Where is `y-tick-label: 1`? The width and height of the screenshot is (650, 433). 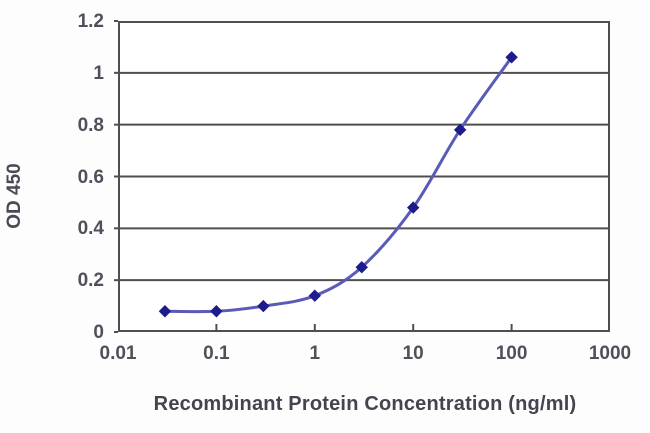 y-tick-label: 1 is located at coordinates (98, 73).